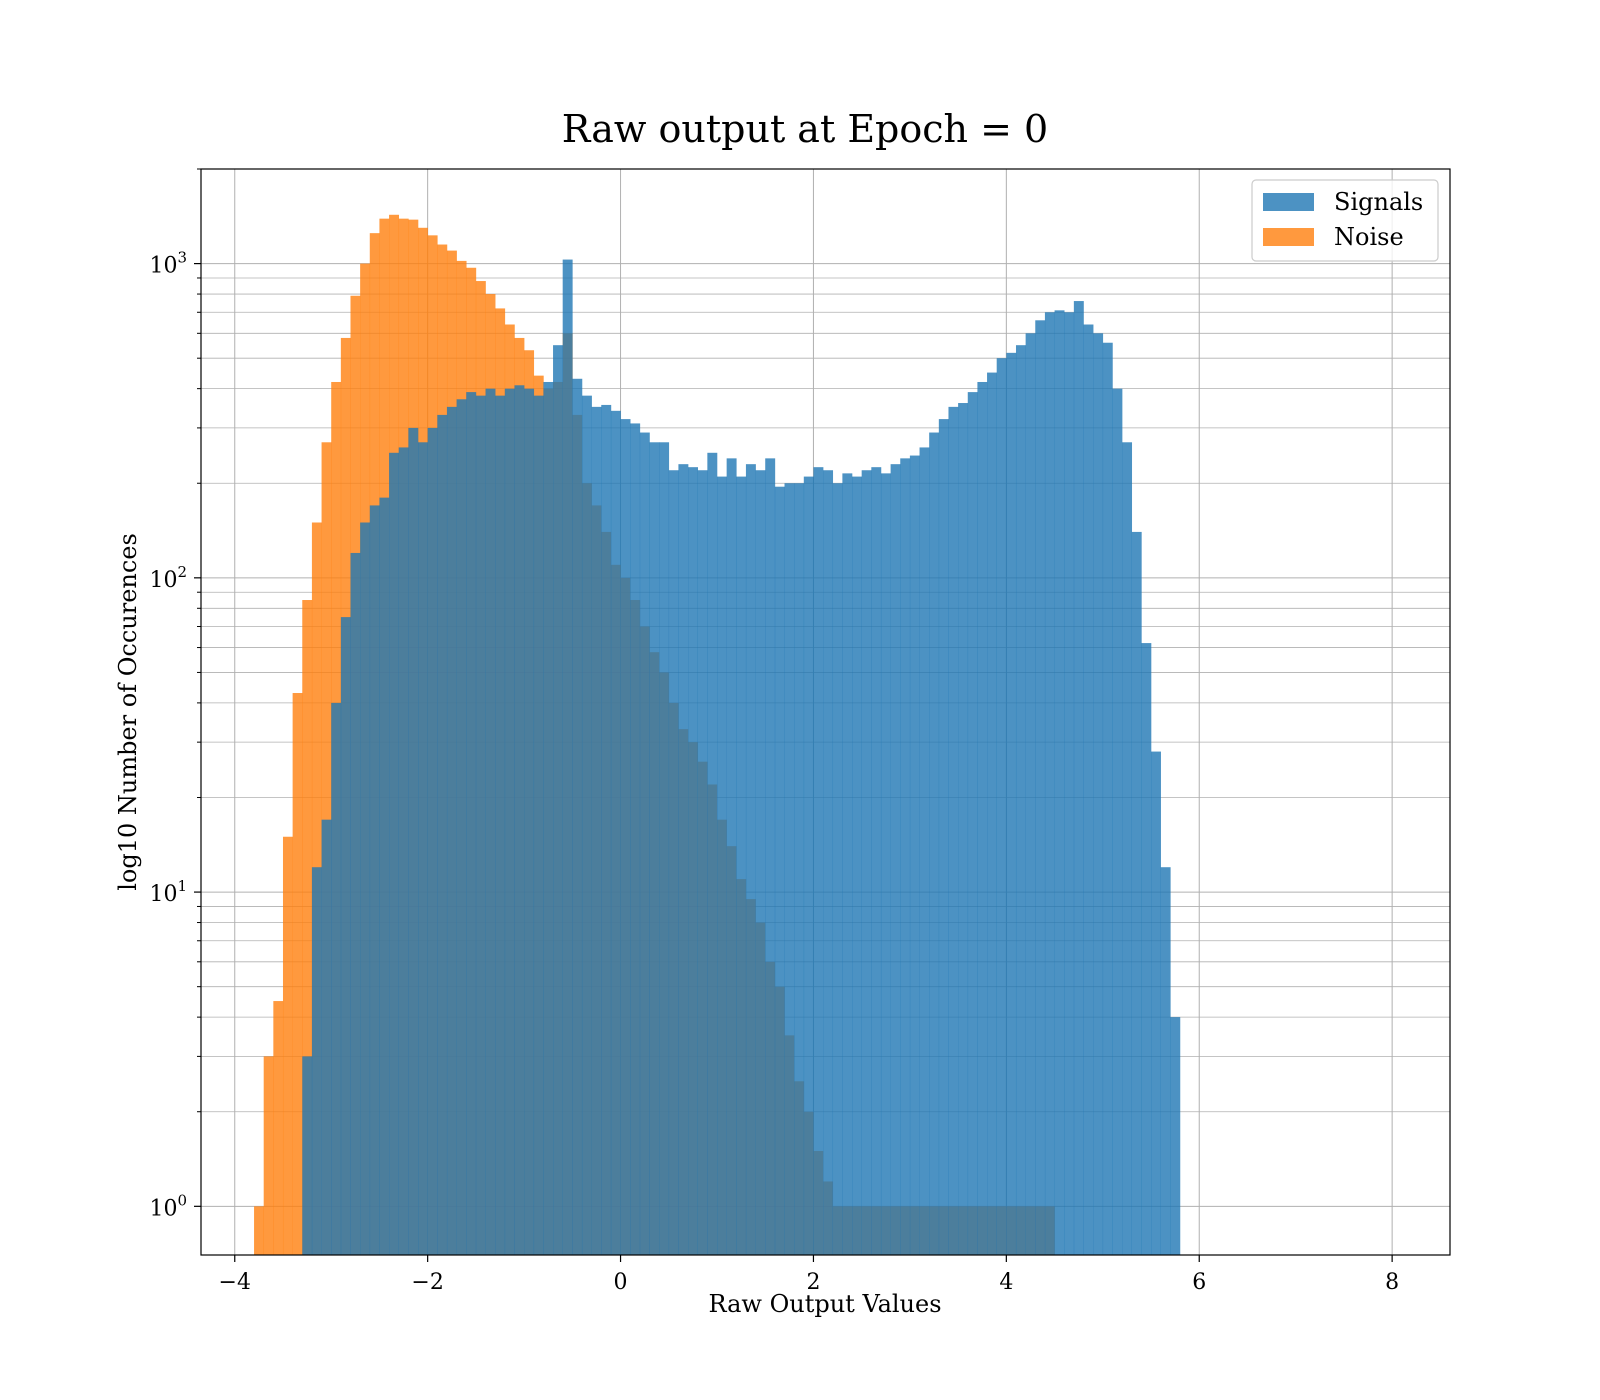 The width and height of the screenshot is (1600, 1400). What do you see at coordinates (1369, 237) in the screenshot?
I see `noise-legend-label: Noise` at bounding box center [1369, 237].